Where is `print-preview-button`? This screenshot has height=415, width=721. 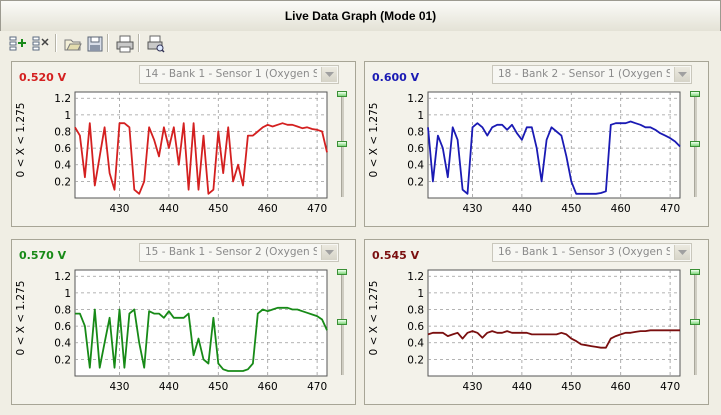 print-preview-button is located at coordinates (155, 43).